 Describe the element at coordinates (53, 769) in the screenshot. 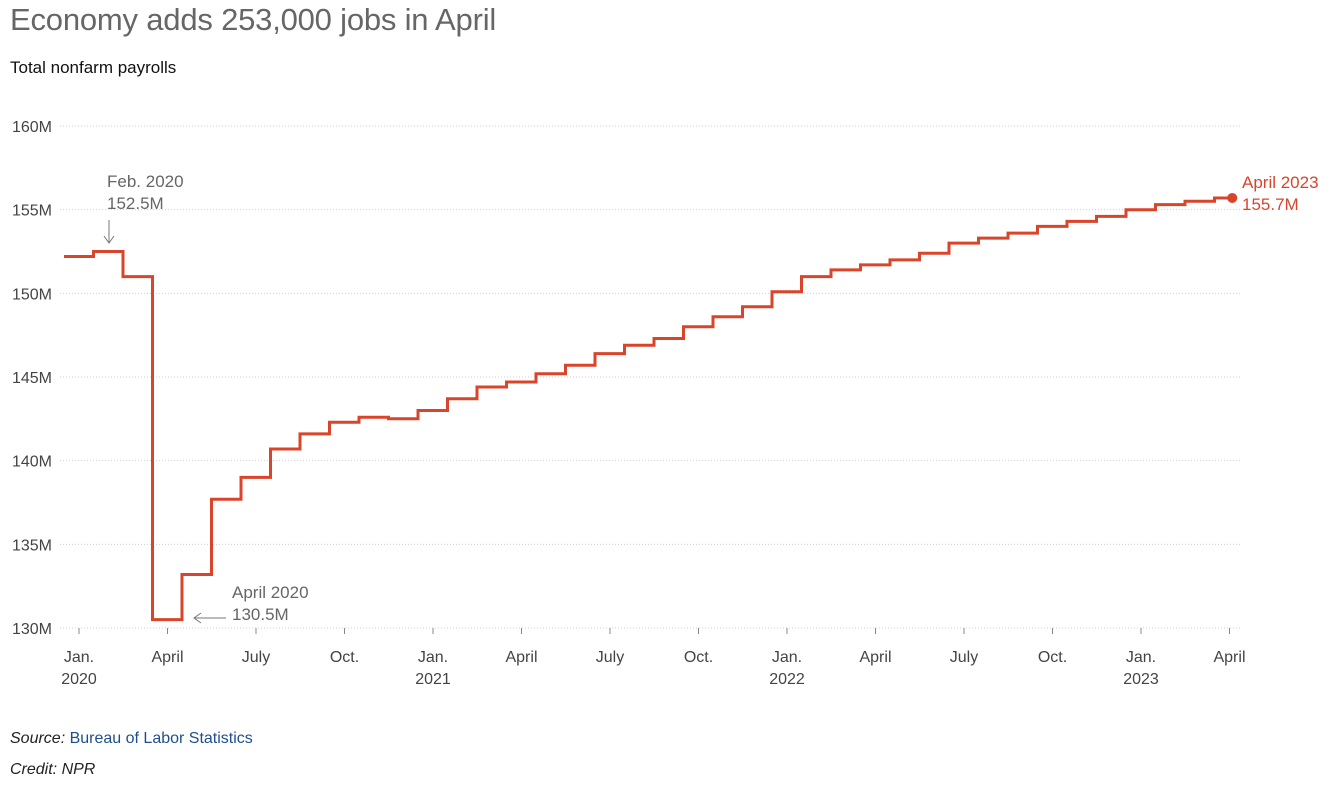

I see `credit-line: Credit: NPR` at that location.